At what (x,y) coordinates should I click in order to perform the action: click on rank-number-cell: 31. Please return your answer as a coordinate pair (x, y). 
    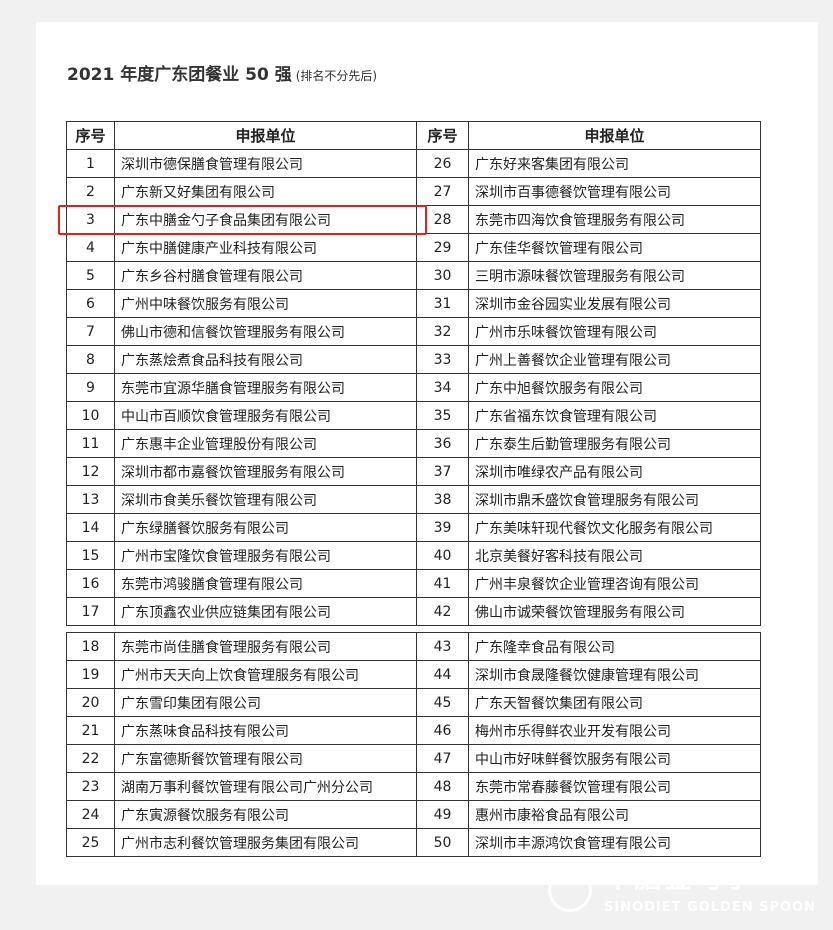
    Looking at the image, I should click on (442, 303).